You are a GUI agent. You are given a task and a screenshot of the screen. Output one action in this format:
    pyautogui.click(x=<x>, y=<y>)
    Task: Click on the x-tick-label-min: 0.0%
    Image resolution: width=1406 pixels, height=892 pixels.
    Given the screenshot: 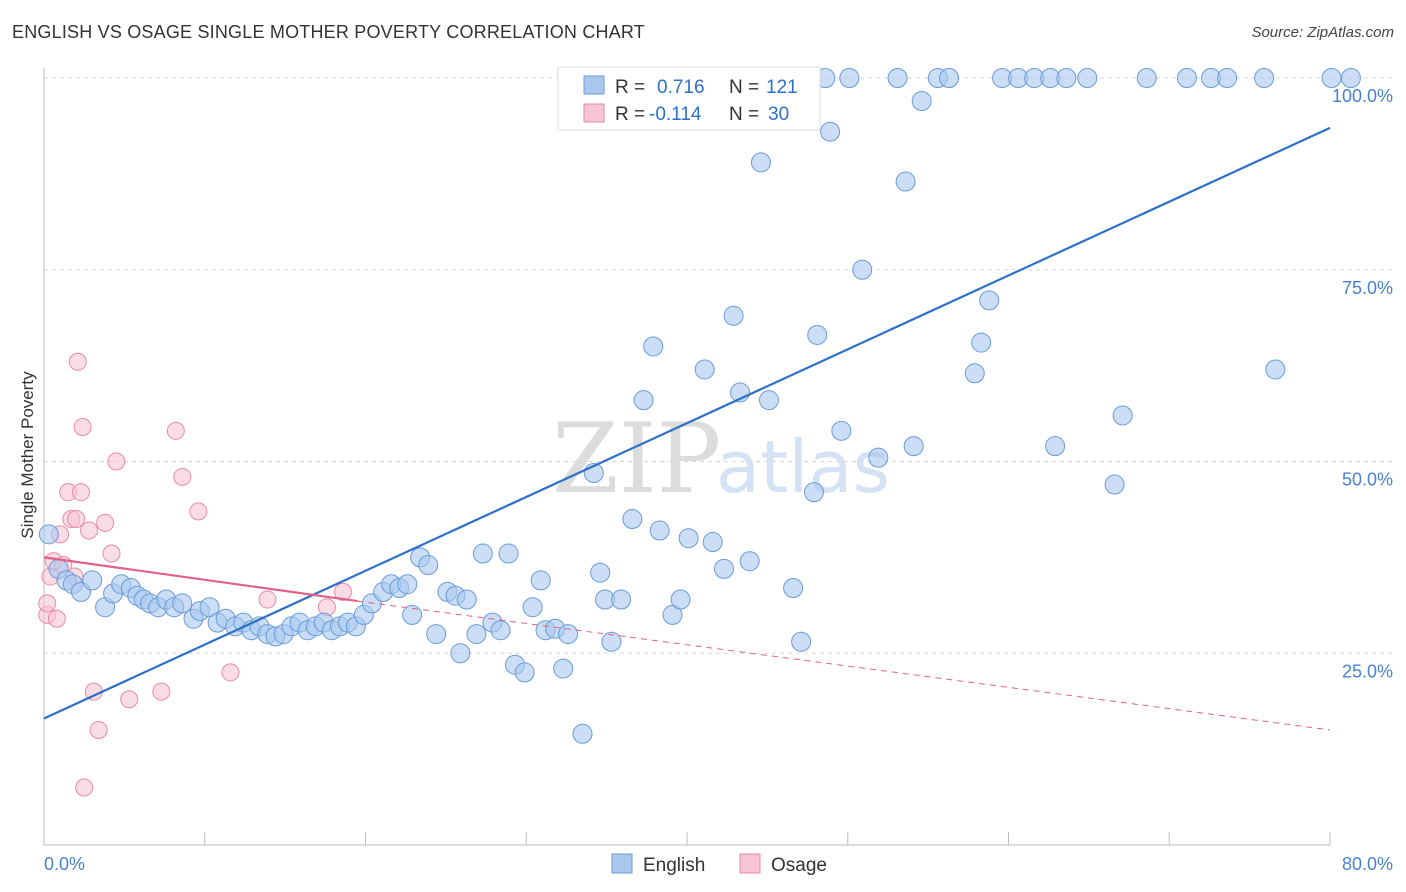 What is the action you would take?
    pyautogui.click(x=64, y=864)
    